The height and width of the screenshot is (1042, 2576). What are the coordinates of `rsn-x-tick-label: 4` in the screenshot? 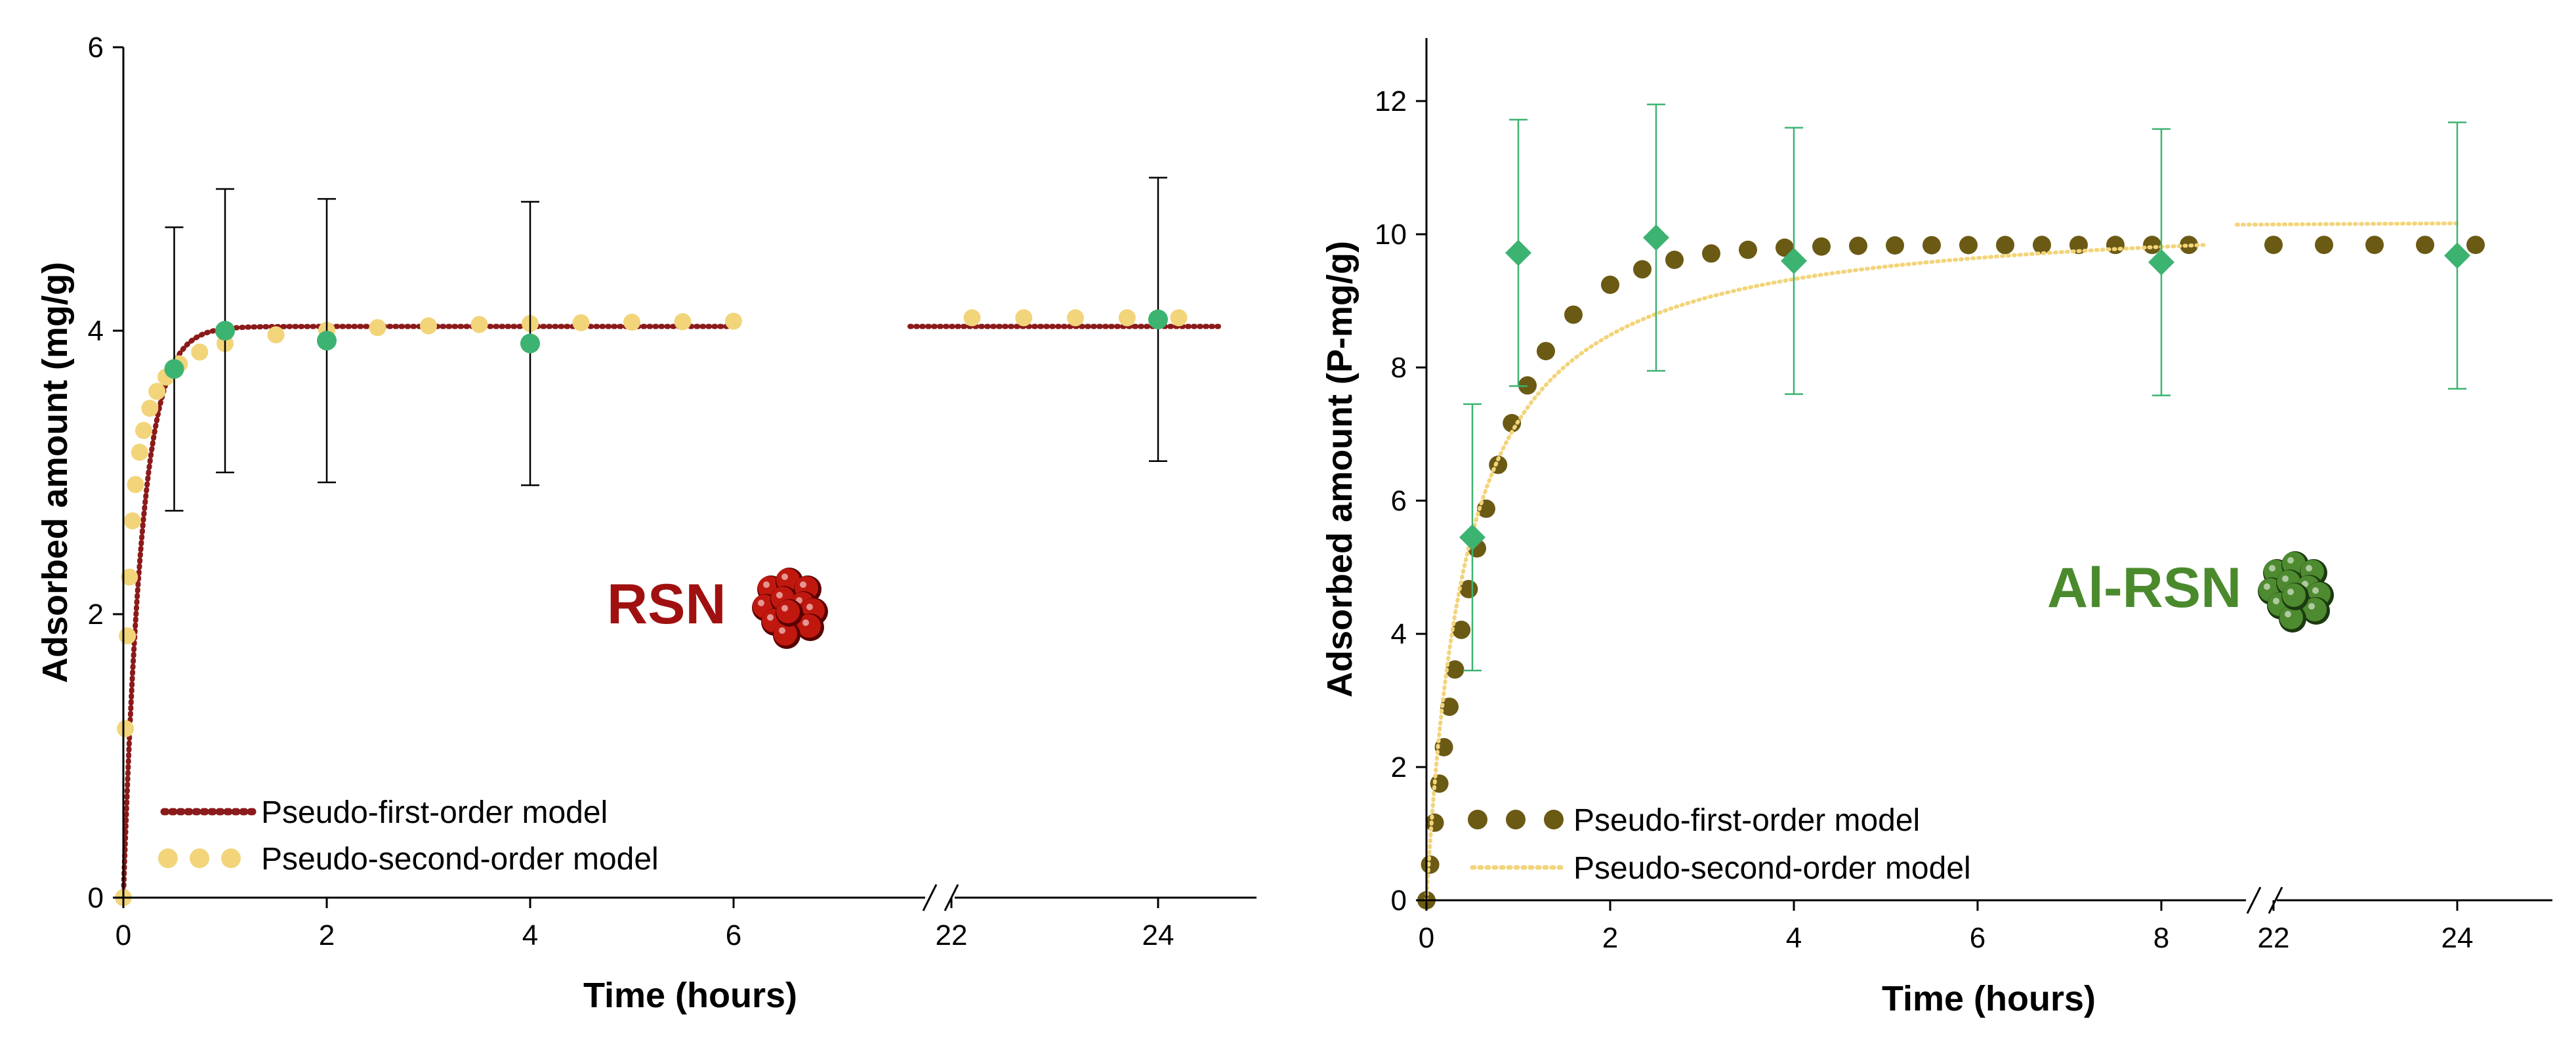 It's located at (530, 935).